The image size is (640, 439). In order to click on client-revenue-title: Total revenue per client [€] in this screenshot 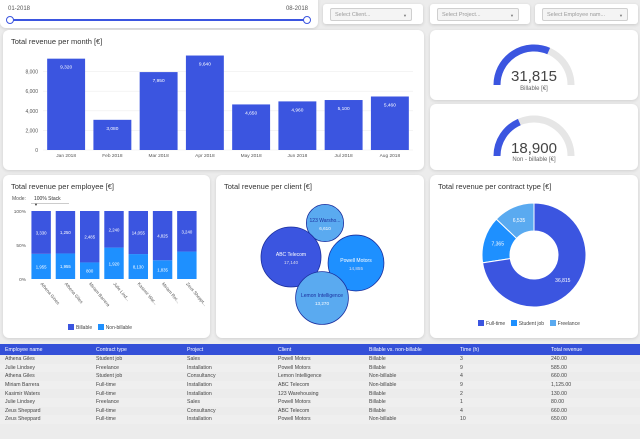, I will do `click(268, 186)`.